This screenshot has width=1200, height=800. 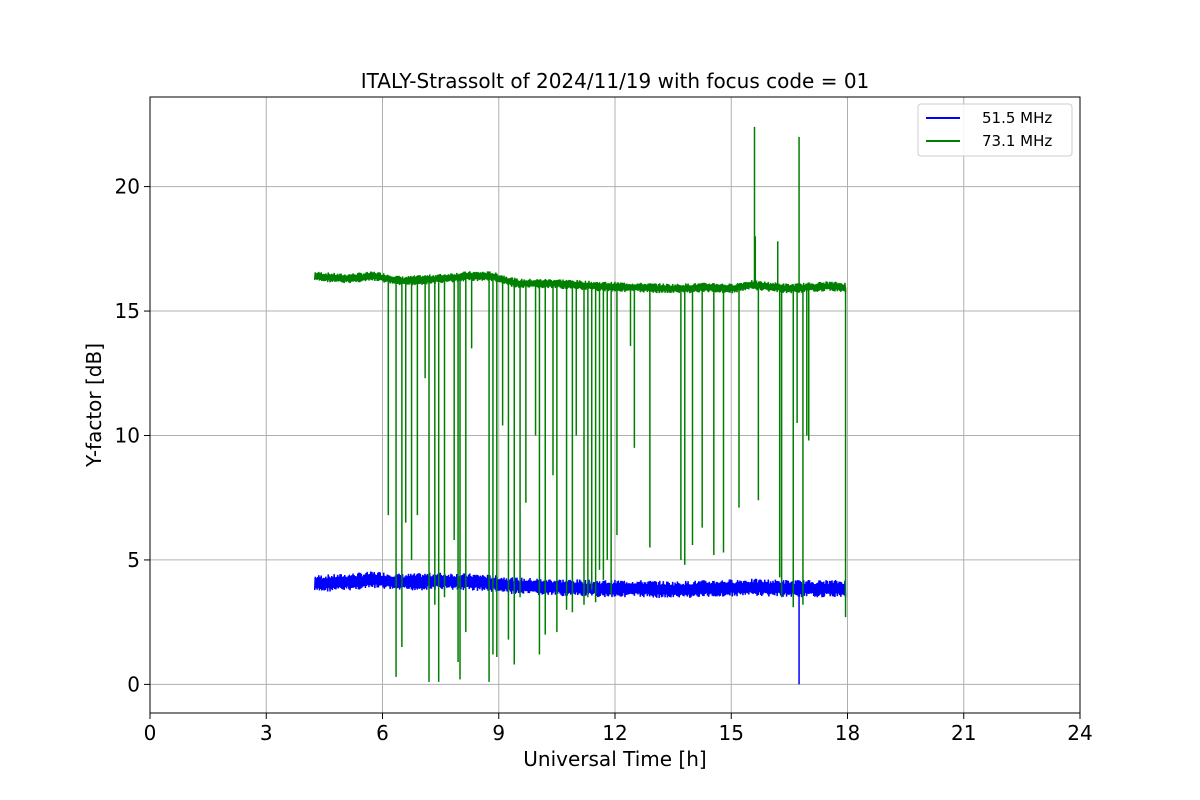 What do you see at coordinates (133, 684) in the screenshot?
I see `y-tick-label: 0` at bounding box center [133, 684].